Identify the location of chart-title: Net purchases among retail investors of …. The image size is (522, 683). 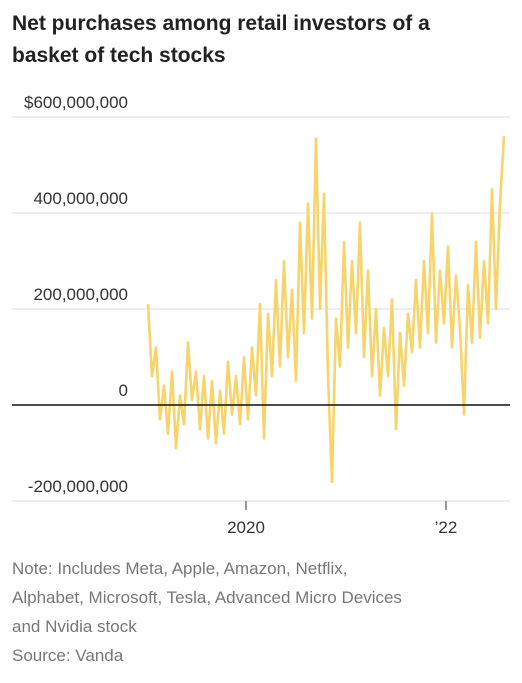
(221, 39).